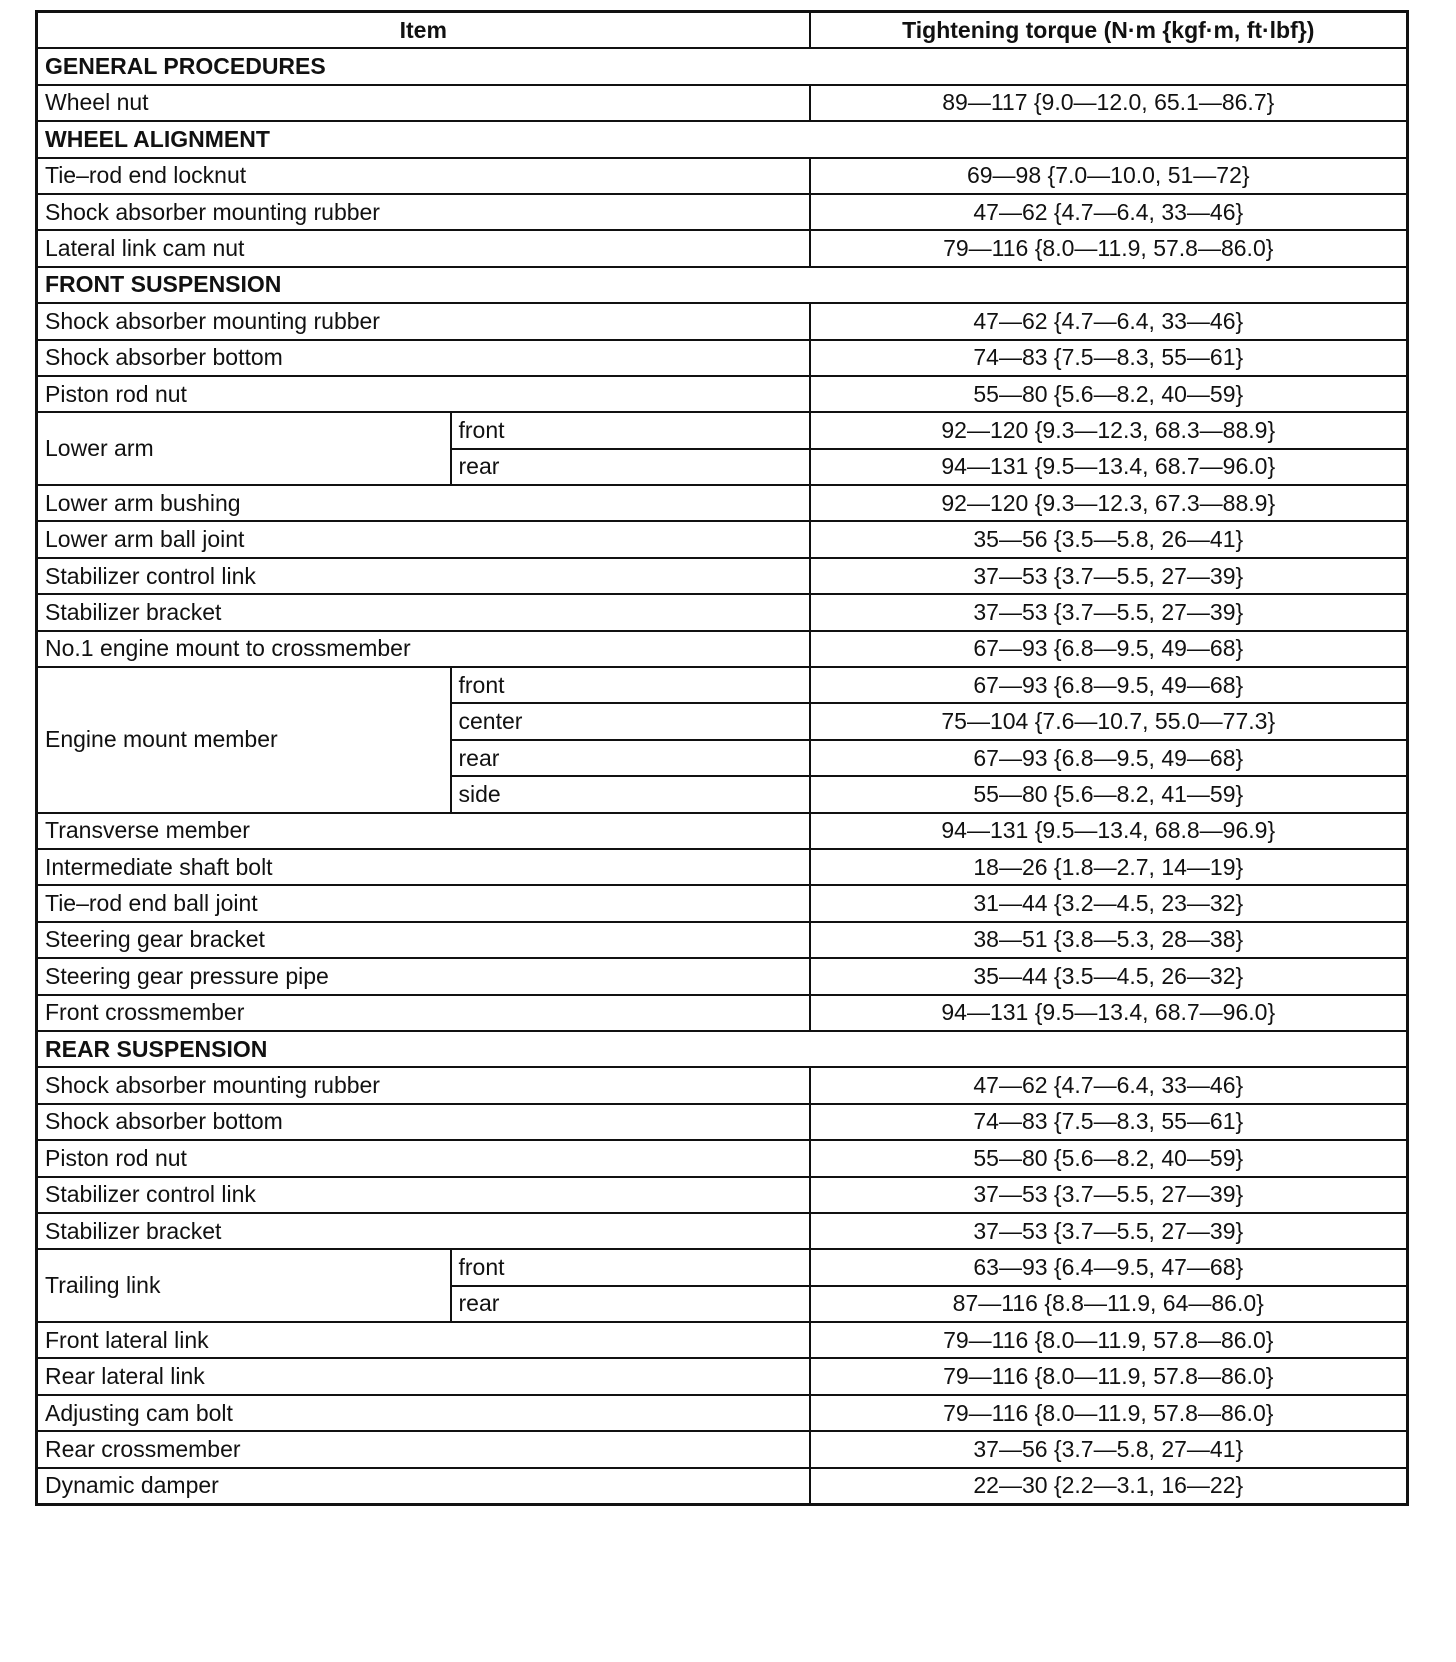 This screenshot has height=1662, width=1456. Describe the element at coordinates (1108, 903) in the screenshot. I see `torque-value: 31—44 {3.2—4.5, 23—32}` at that location.